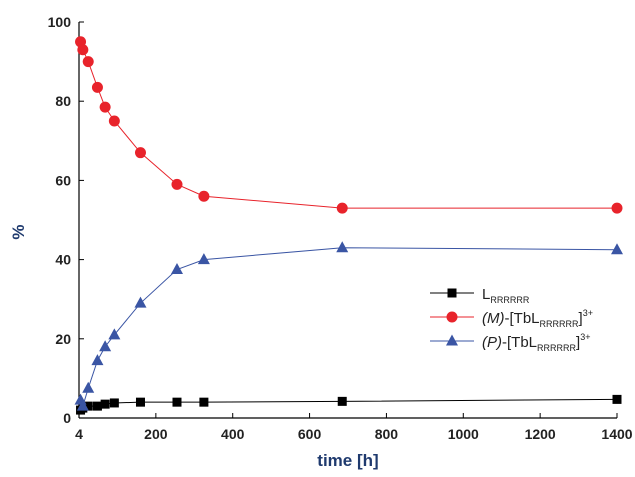 The width and height of the screenshot is (635, 477). What do you see at coordinates (387, 434) in the screenshot?
I see `x-tick-label: 800` at bounding box center [387, 434].